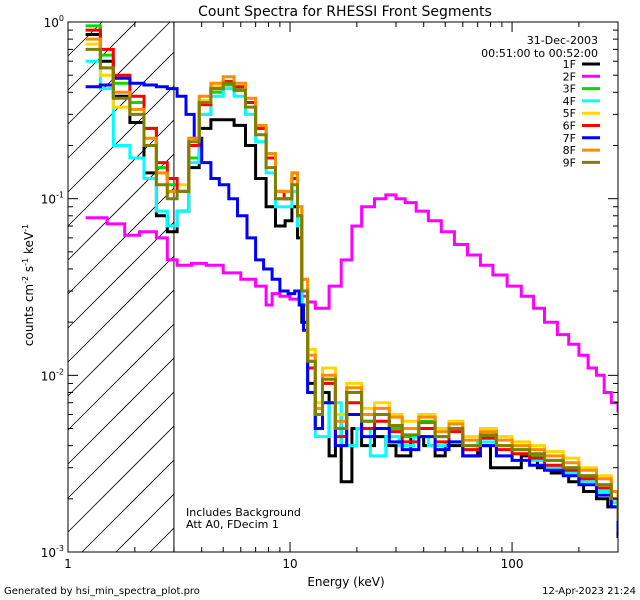  Describe the element at coordinates (569, 101) in the screenshot. I see `legend-label-4F: 4F` at that location.